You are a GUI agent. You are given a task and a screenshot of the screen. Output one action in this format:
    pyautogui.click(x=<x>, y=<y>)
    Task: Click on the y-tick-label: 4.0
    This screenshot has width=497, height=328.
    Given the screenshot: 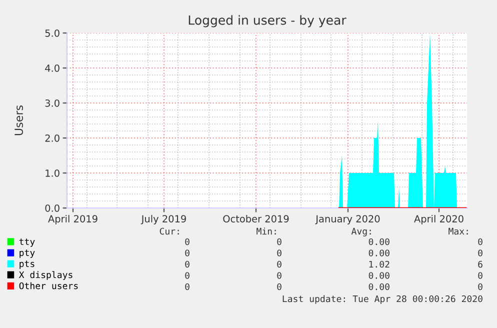 What is the action you would take?
    pyautogui.click(x=52, y=68)
    